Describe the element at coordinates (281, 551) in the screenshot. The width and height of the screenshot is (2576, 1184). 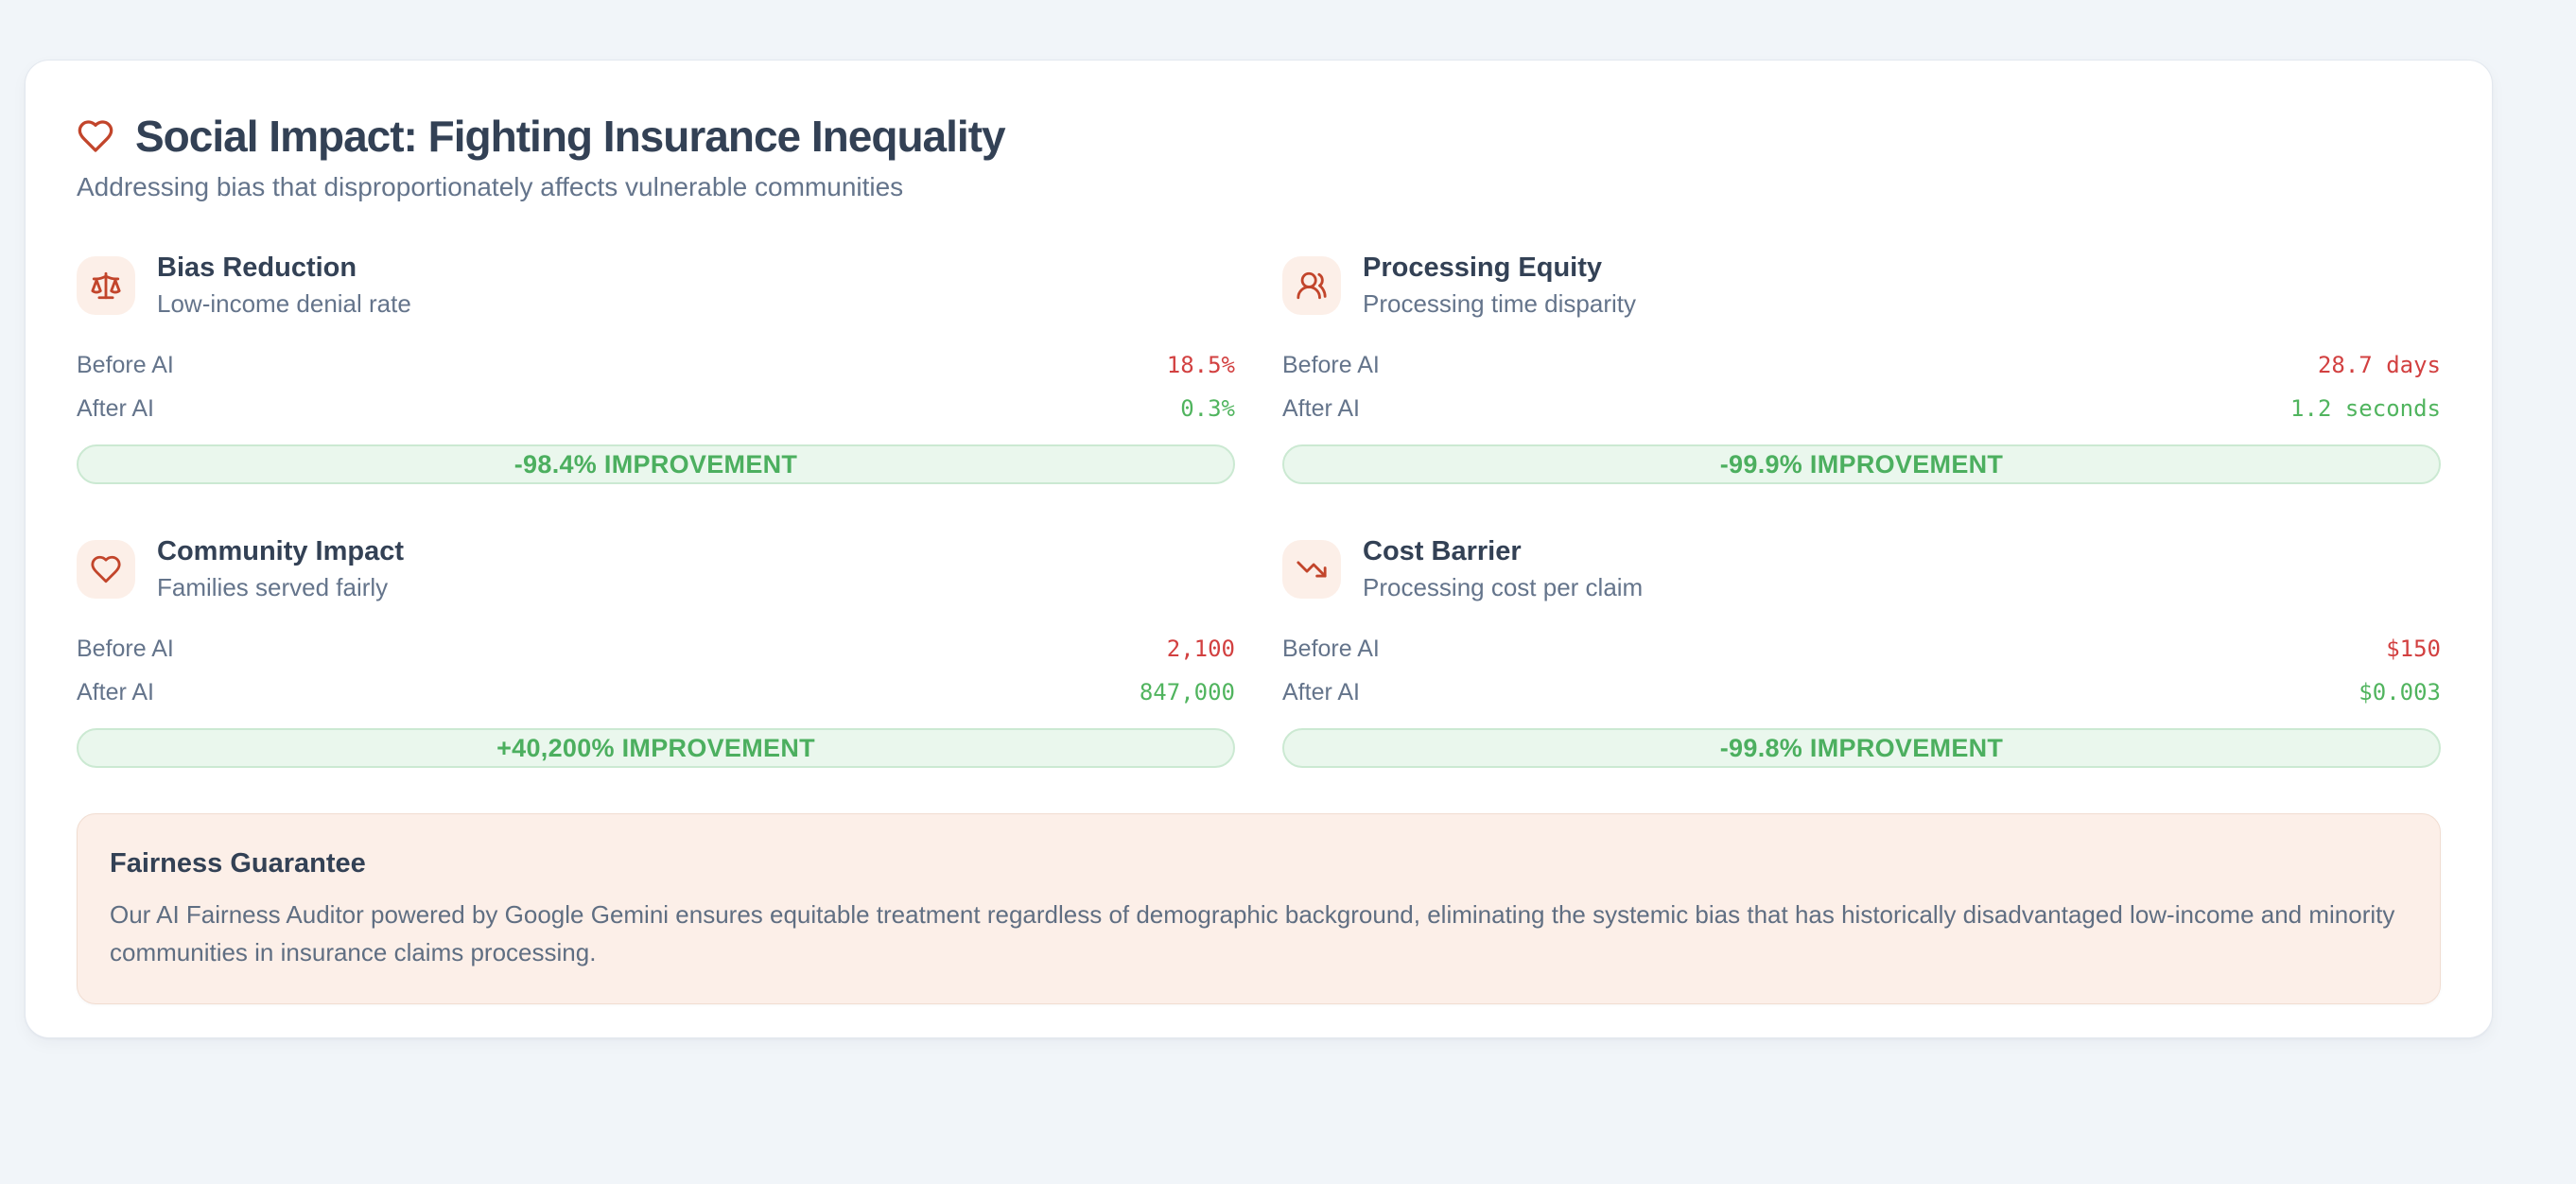
I see `metric-title: Community Impact` at that location.